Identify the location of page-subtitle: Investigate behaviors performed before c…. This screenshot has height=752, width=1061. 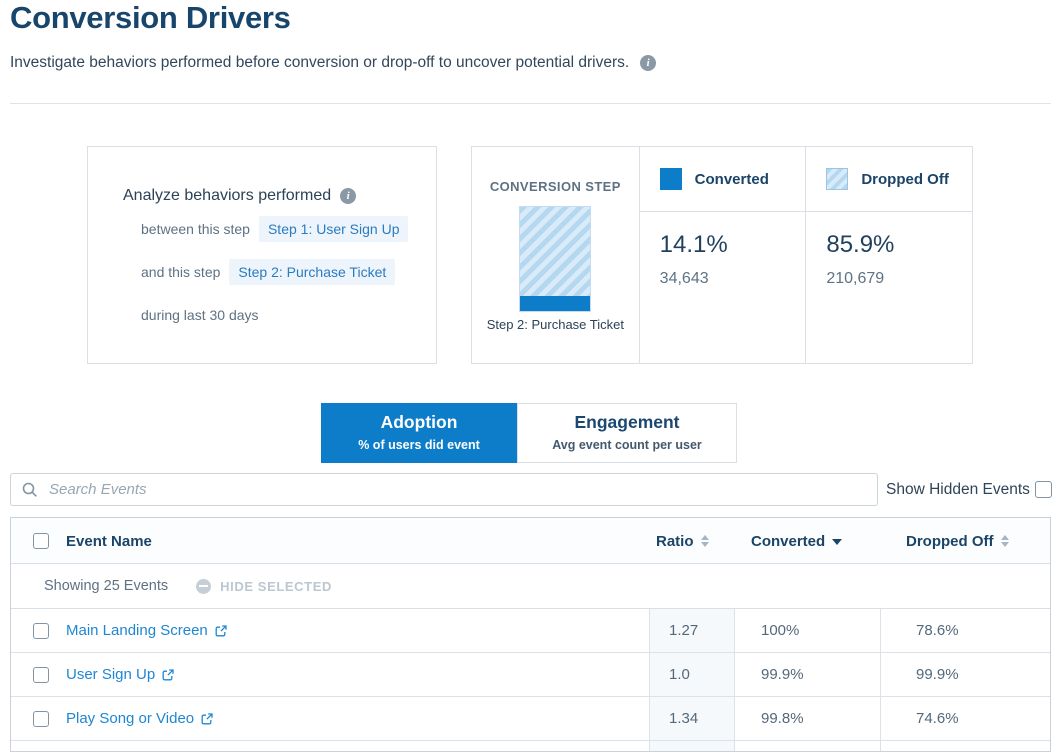
(320, 62).